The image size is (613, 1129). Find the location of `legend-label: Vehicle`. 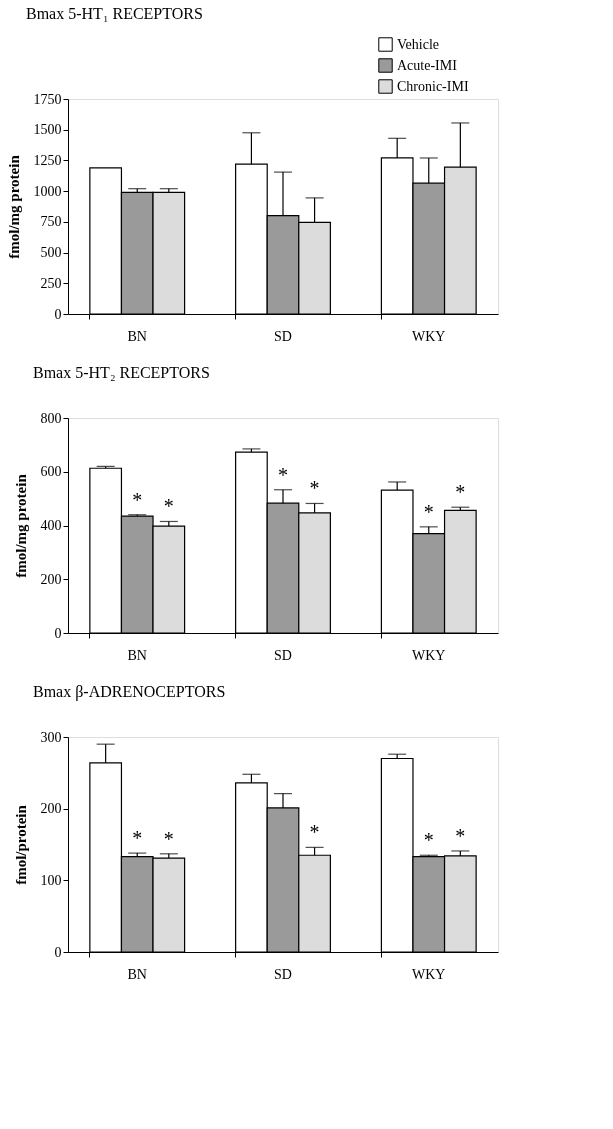

legend-label: Vehicle is located at coordinates (418, 44).